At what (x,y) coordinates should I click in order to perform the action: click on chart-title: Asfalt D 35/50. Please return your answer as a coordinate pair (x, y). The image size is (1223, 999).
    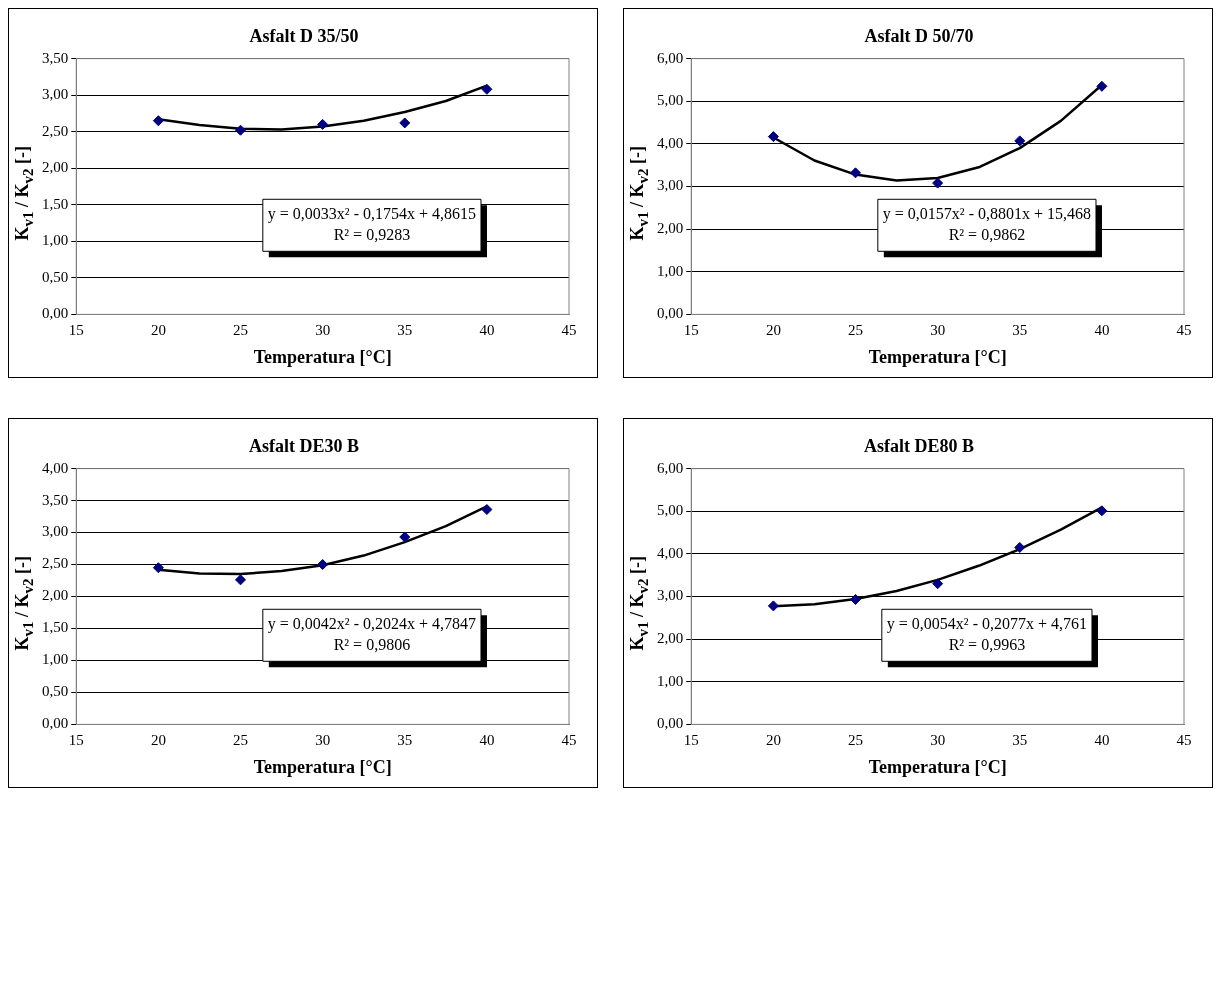
    Looking at the image, I should click on (304, 36).